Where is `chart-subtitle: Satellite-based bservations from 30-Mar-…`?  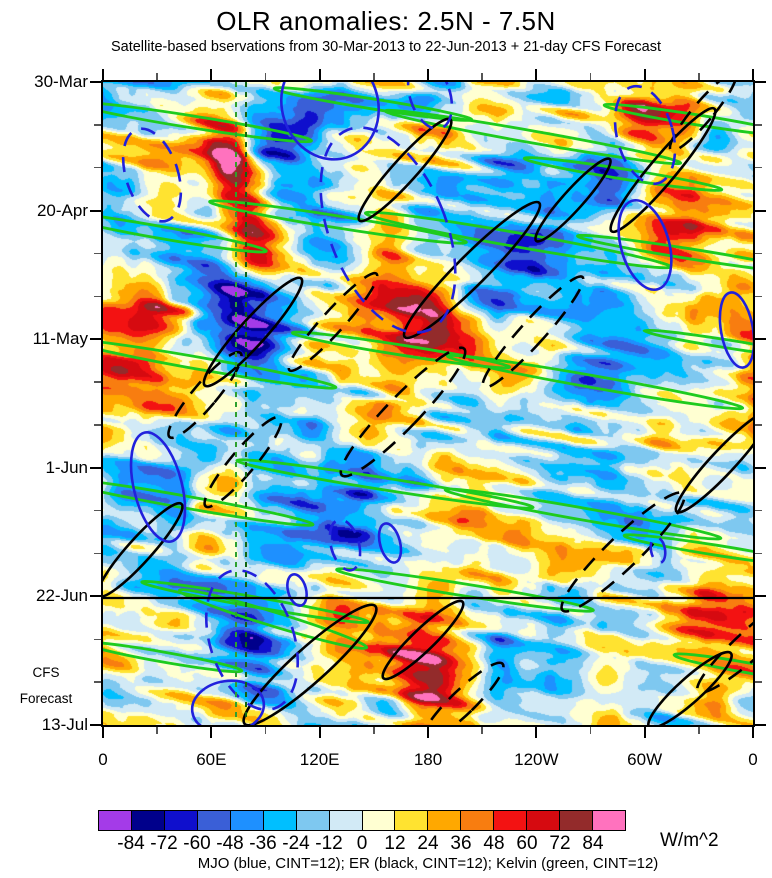
chart-subtitle: Satellite-based bservations from 30-Mar-… is located at coordinates (386, 47).